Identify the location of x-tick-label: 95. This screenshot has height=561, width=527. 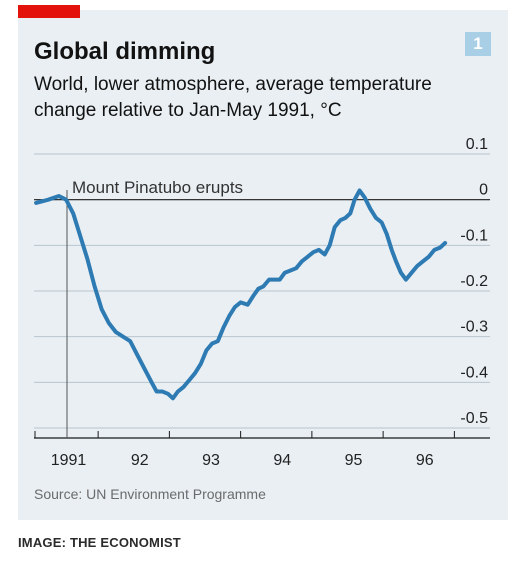
(354, 460).